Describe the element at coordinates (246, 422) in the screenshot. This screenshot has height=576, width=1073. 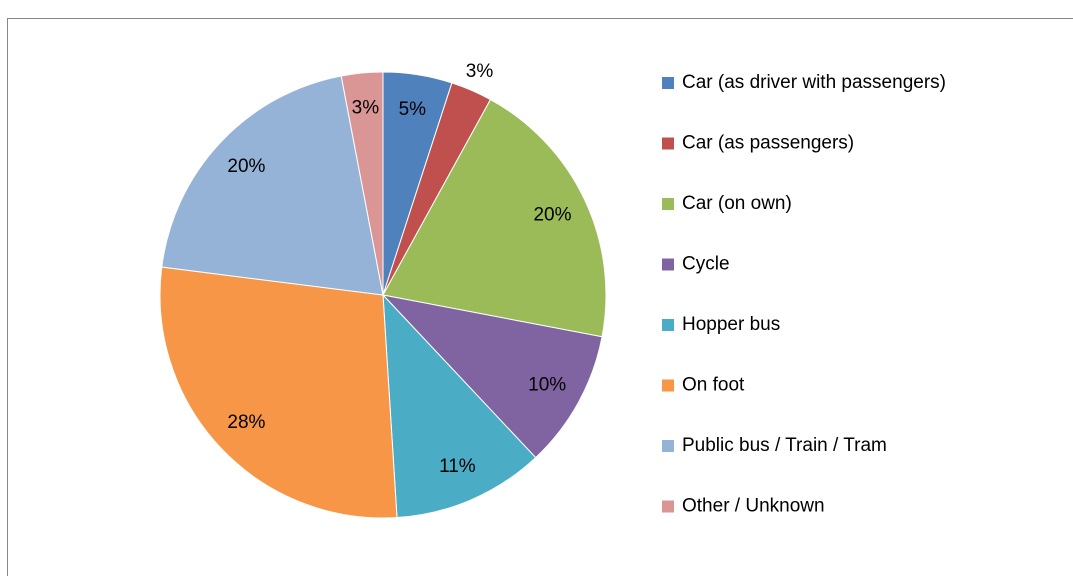
I see `data-label: 28%` at that location.